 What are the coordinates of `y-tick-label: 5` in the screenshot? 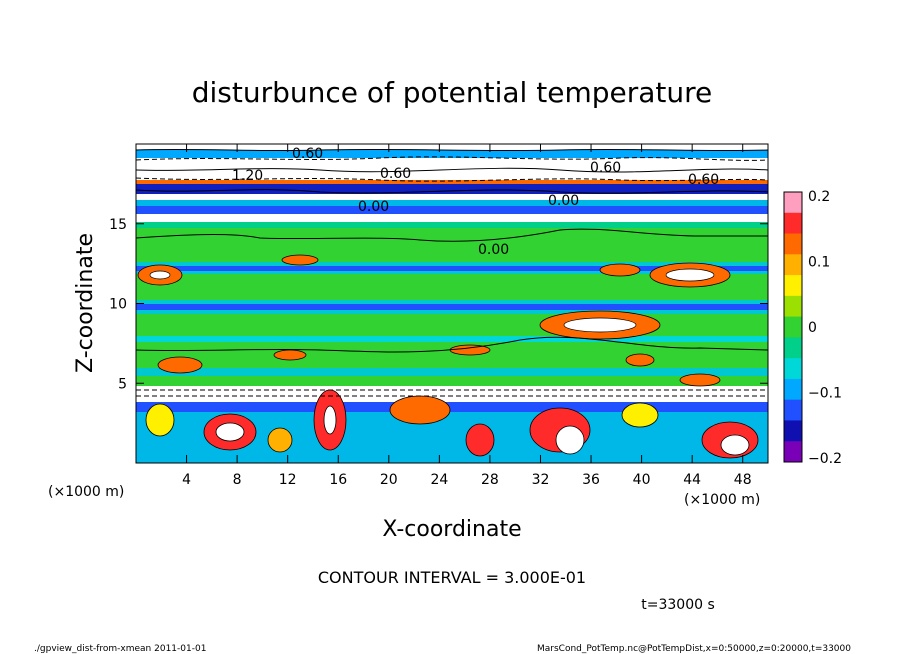 It's located at (122, 384).